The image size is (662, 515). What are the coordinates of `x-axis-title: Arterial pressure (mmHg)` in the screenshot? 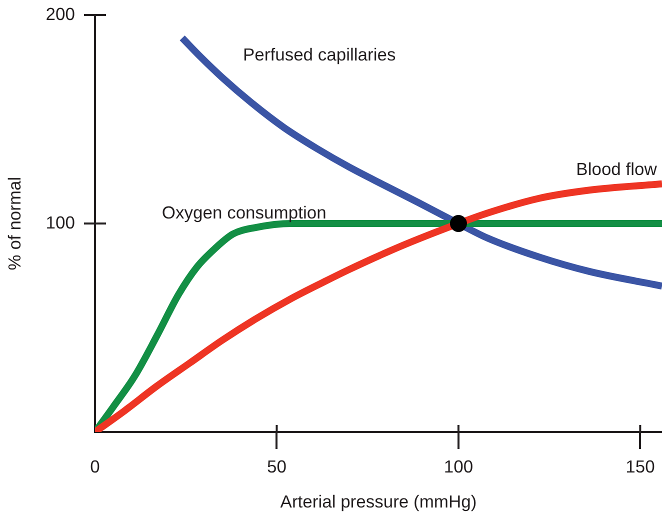 It's located at (378, 501).